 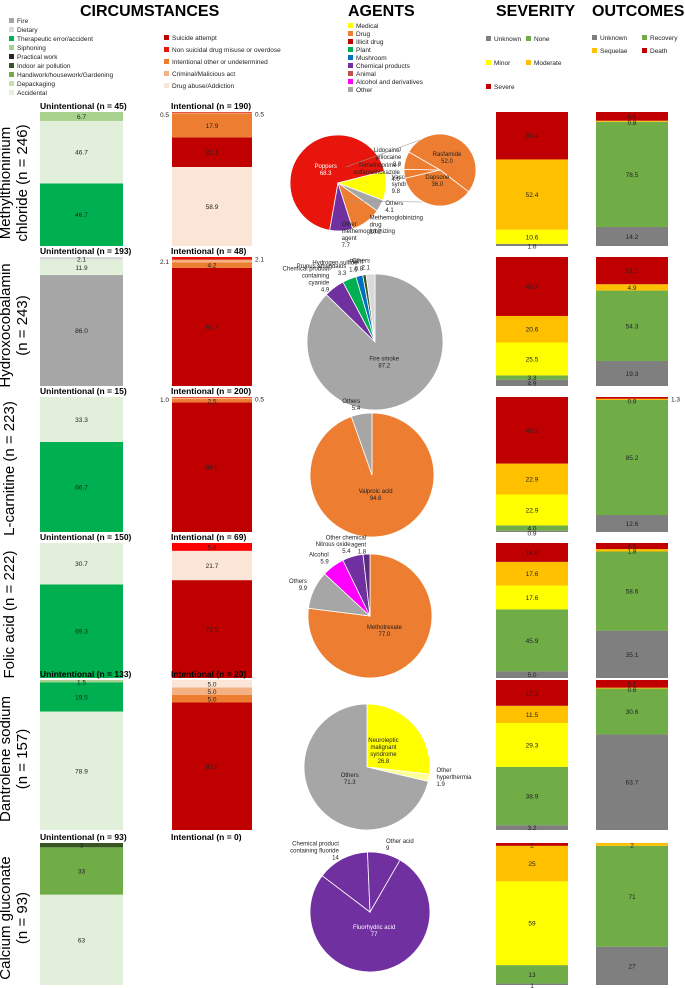 What do you see at coordinates (9, 468) in the screenshot?
I see `row-label-l-carnitine-n-223: L-carnitine (n = 223)` at bounding box center [9, 468].